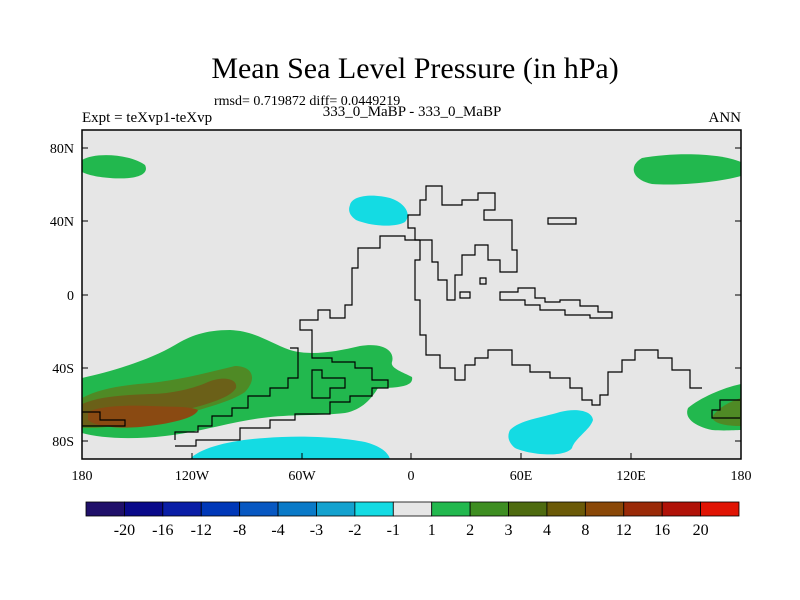 The width and height of the screenshot is (800, 600). I want to click on colorbar-label: -20, so click(124, 530).